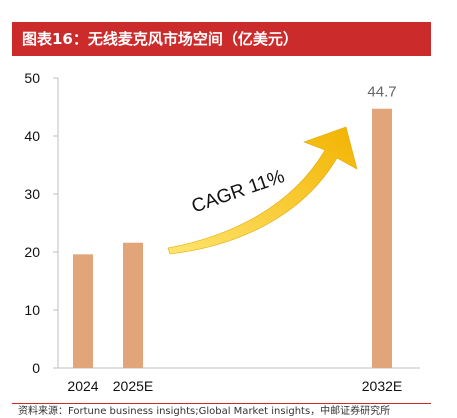 Image resolution: width=457 pixels, height=418 pixels. Describe the element at coordinates (382, 238) in the screenshot. I see `bar-2032E` at that location.